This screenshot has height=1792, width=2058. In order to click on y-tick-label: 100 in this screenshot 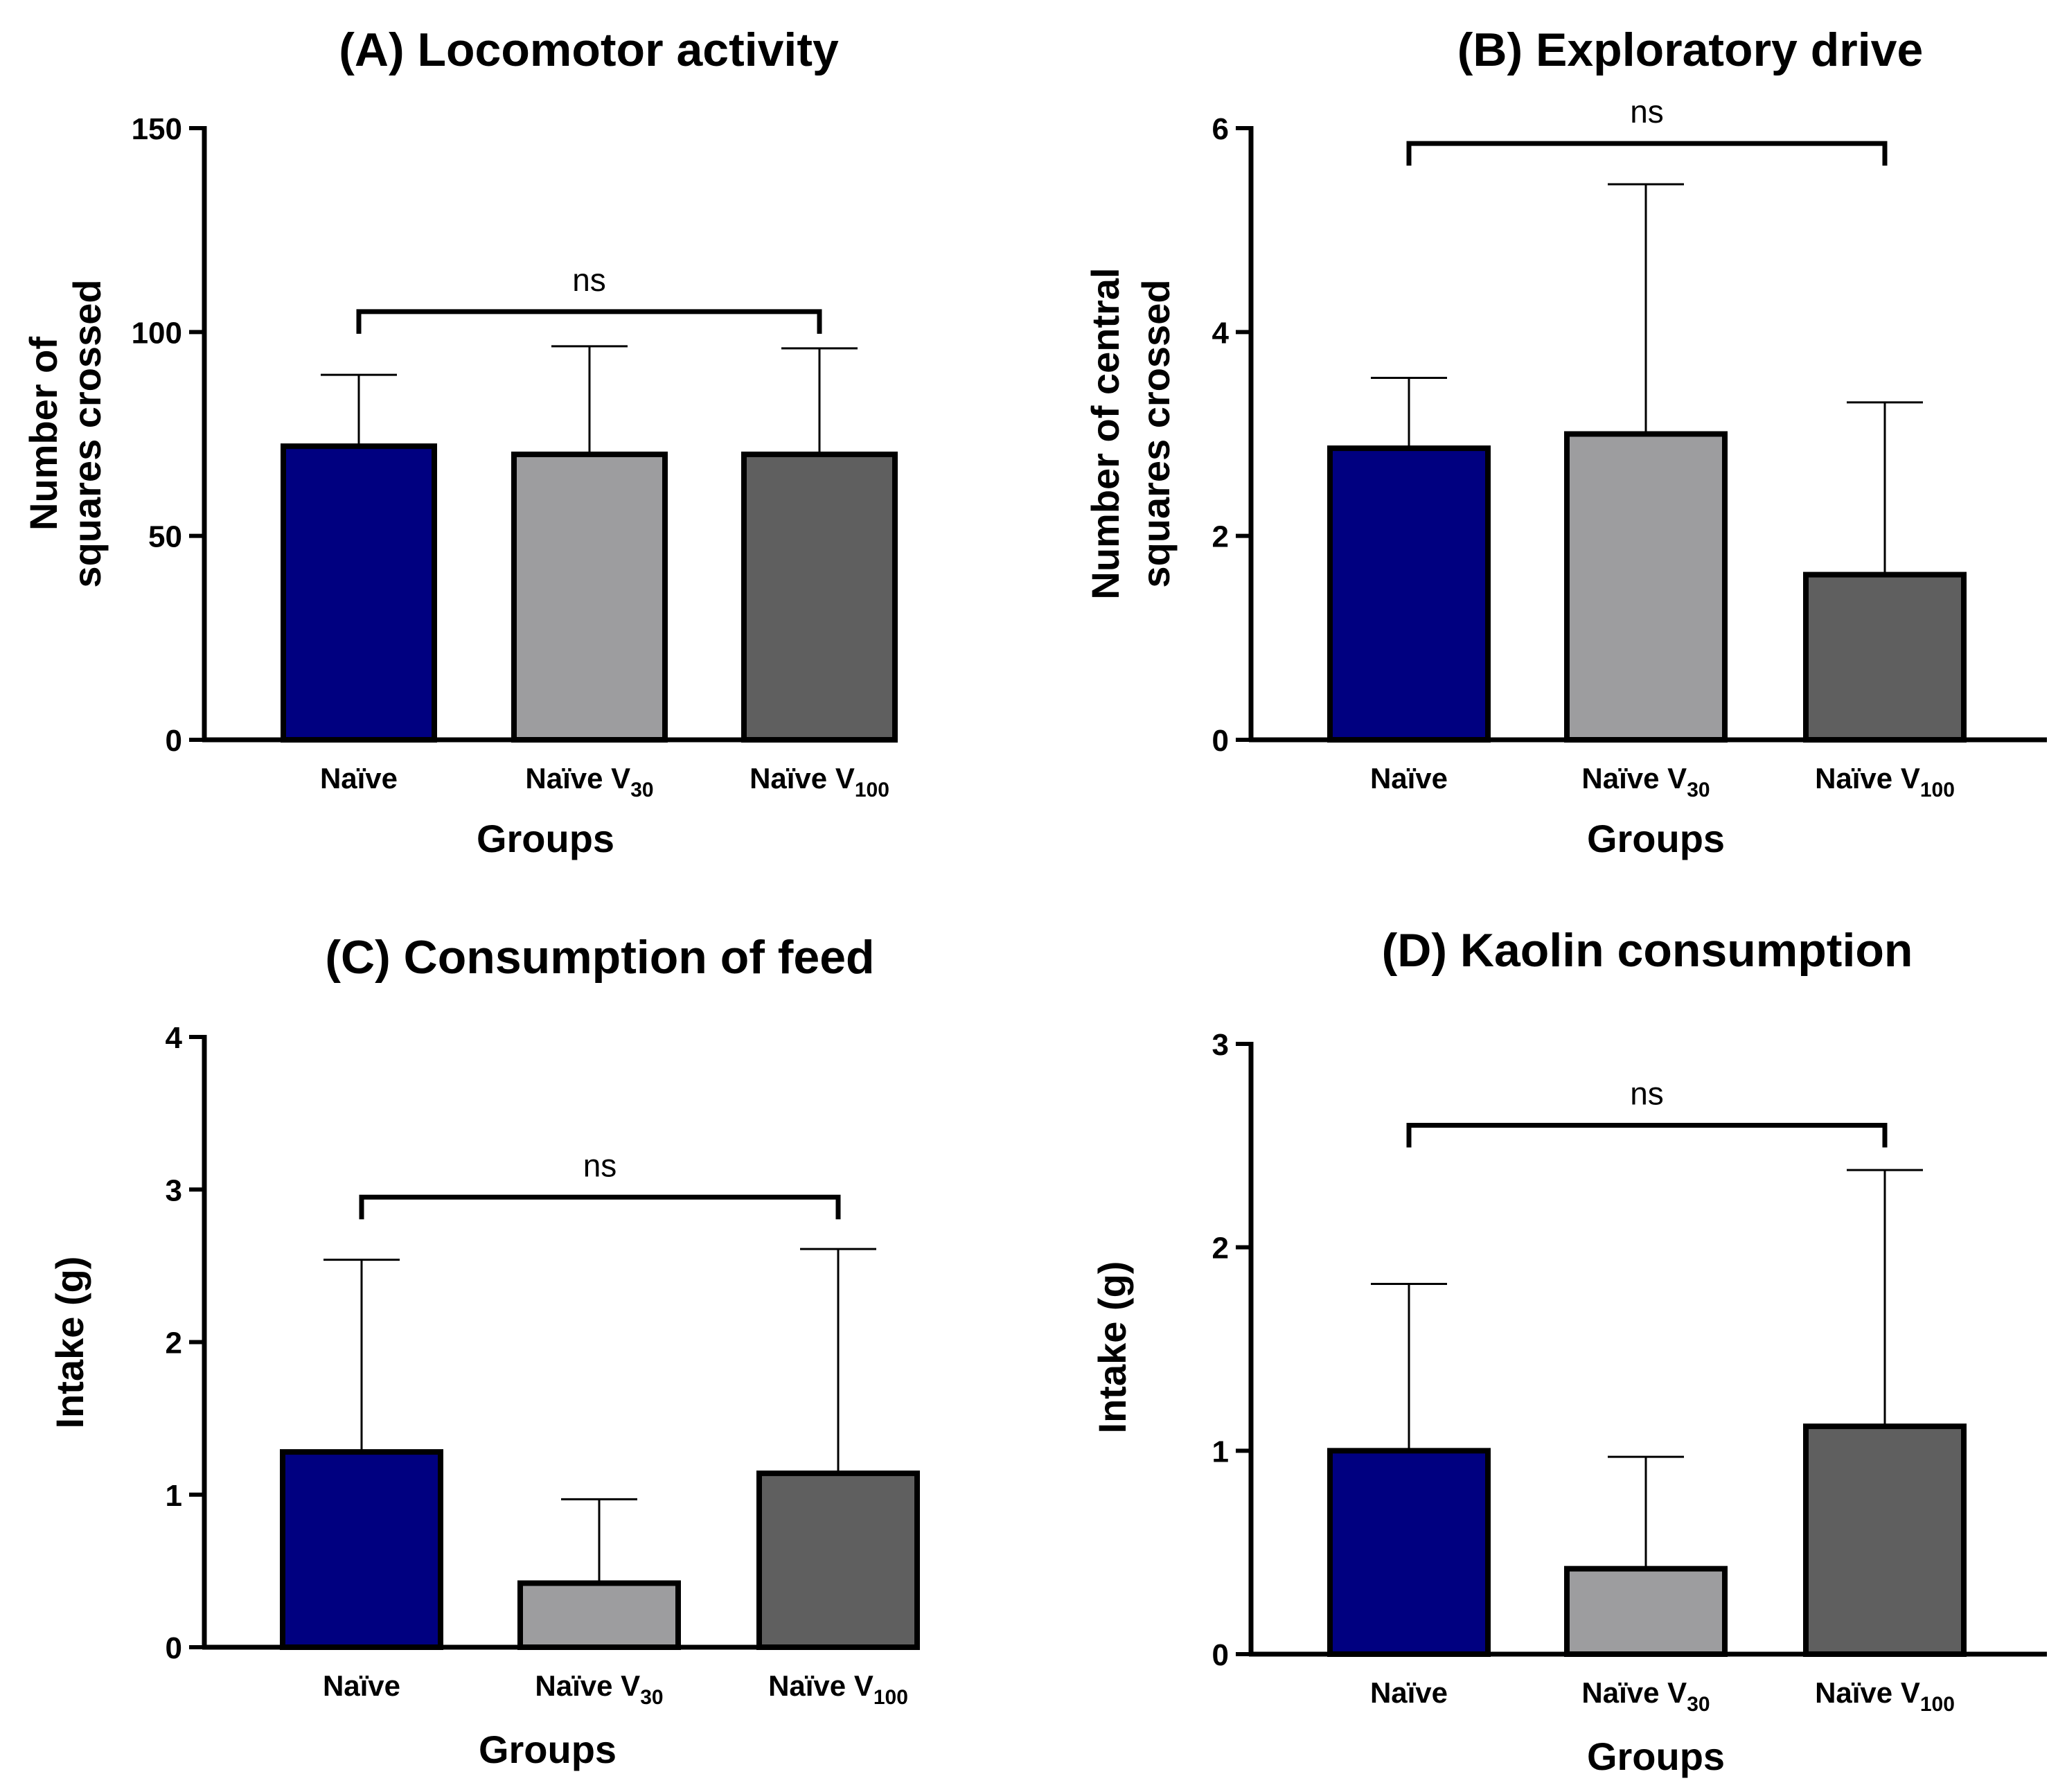, I will do `click(157, 333)`.